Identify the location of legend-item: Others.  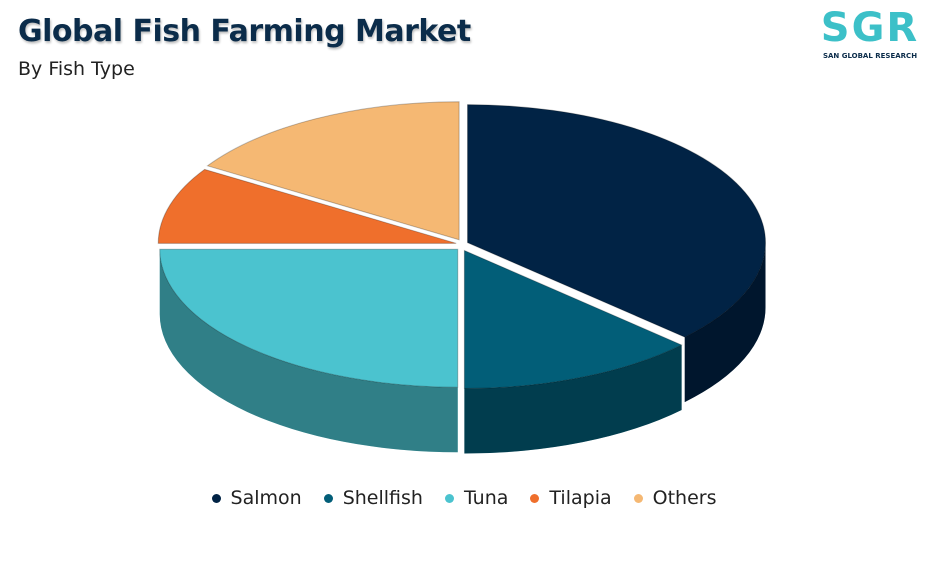
(675, 498).